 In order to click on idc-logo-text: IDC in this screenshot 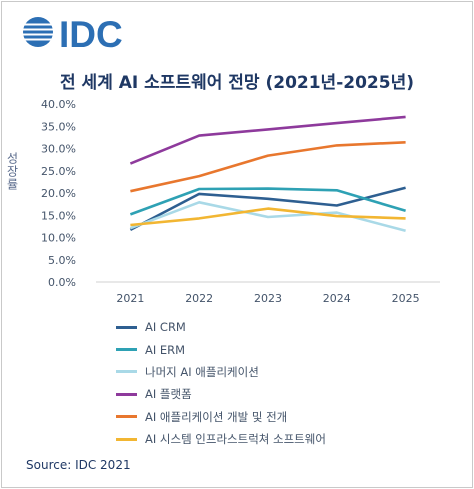, I will do `click(91, 33)`.